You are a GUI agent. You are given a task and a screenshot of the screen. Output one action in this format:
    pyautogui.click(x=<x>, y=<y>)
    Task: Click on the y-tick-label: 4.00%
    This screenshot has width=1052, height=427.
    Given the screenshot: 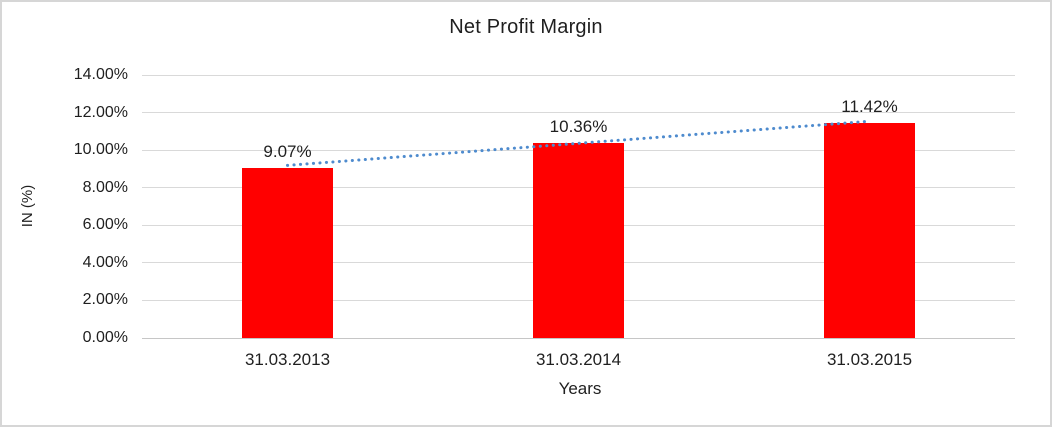 What is the action you would take?
    pyautogui.click(x=105, y=262)
    